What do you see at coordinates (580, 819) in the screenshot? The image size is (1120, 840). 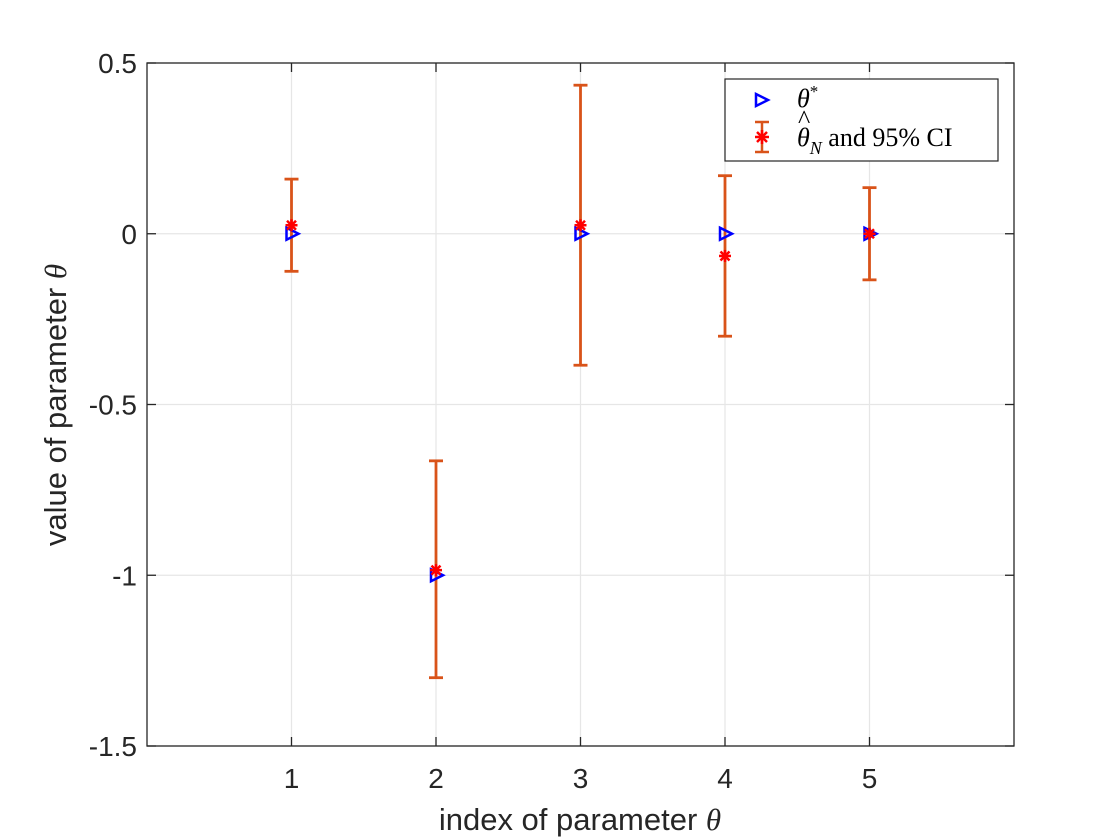 I see `x-axis-label: index of parameter θ` at bounding box center [580, 819].